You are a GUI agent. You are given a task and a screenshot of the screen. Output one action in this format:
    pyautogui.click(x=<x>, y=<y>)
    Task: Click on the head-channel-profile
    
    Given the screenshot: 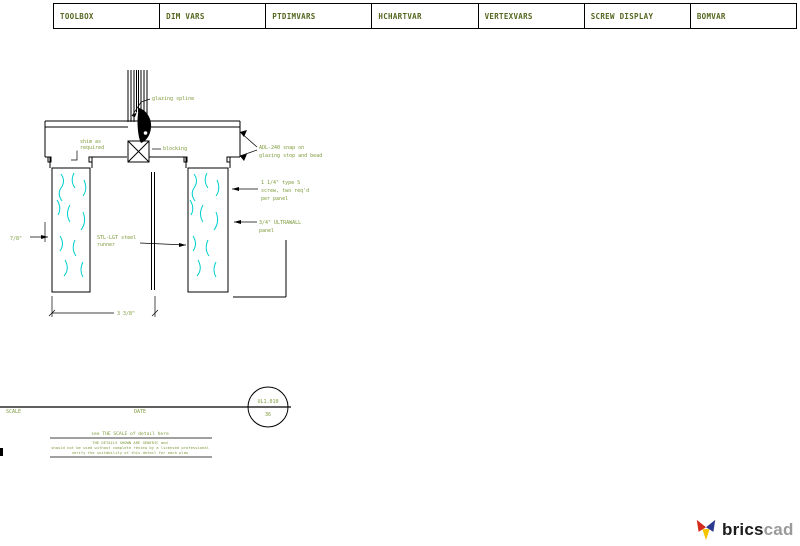 What is the action you would take?
    pyautogui.click(x=142, y=144)
    